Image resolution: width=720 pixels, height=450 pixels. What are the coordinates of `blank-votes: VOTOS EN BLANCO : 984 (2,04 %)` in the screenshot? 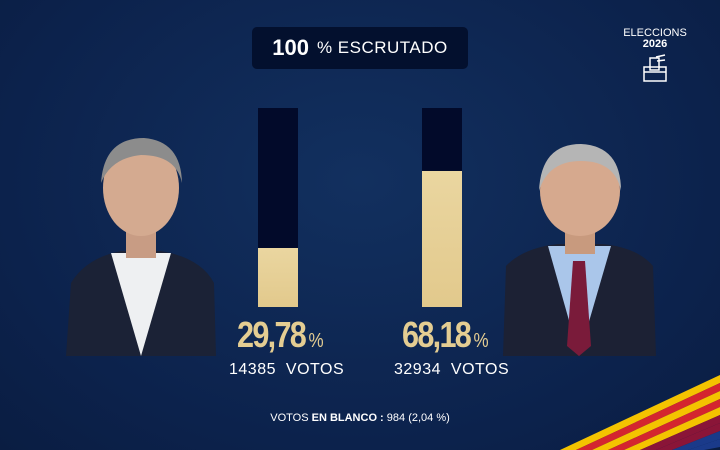 It's located at (360, 418).